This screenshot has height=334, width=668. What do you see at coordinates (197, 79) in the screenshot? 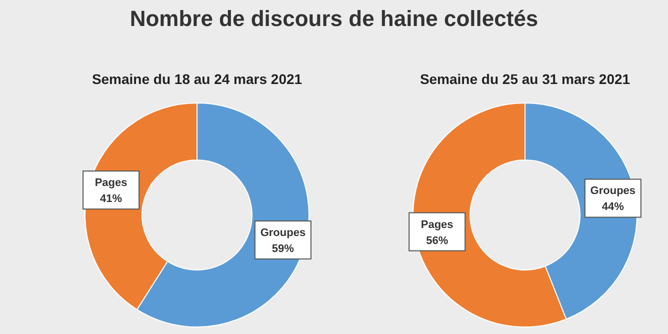
I see `chart-subtitle: Semaine du 18 au 24 mars 2021` at bounding box center [197, 79].